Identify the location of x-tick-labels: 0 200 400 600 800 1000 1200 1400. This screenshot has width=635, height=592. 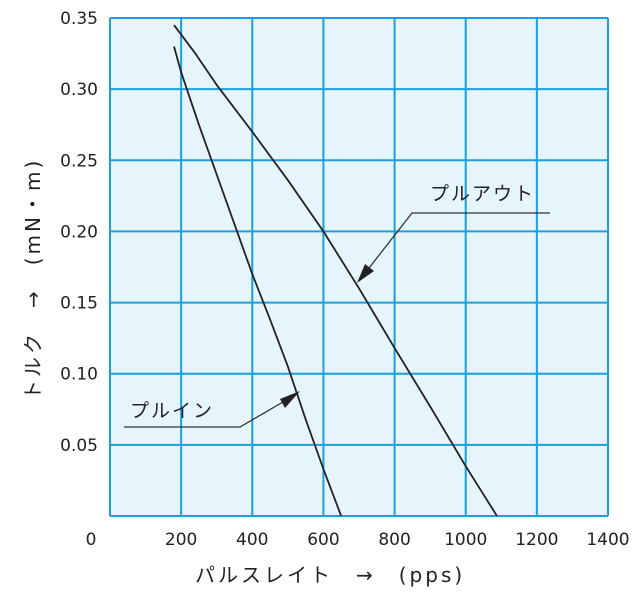
(358, 540).